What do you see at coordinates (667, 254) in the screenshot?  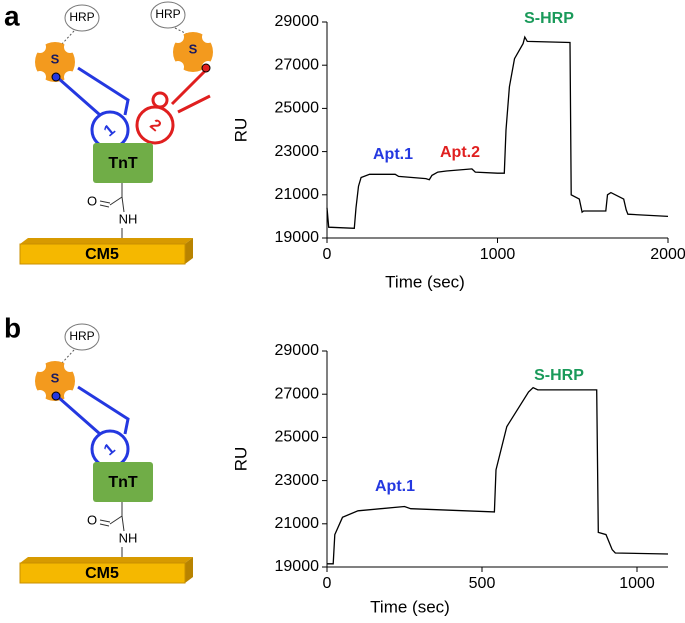 I see `x-tick-label: 2000` at bounding box center [667, 254].